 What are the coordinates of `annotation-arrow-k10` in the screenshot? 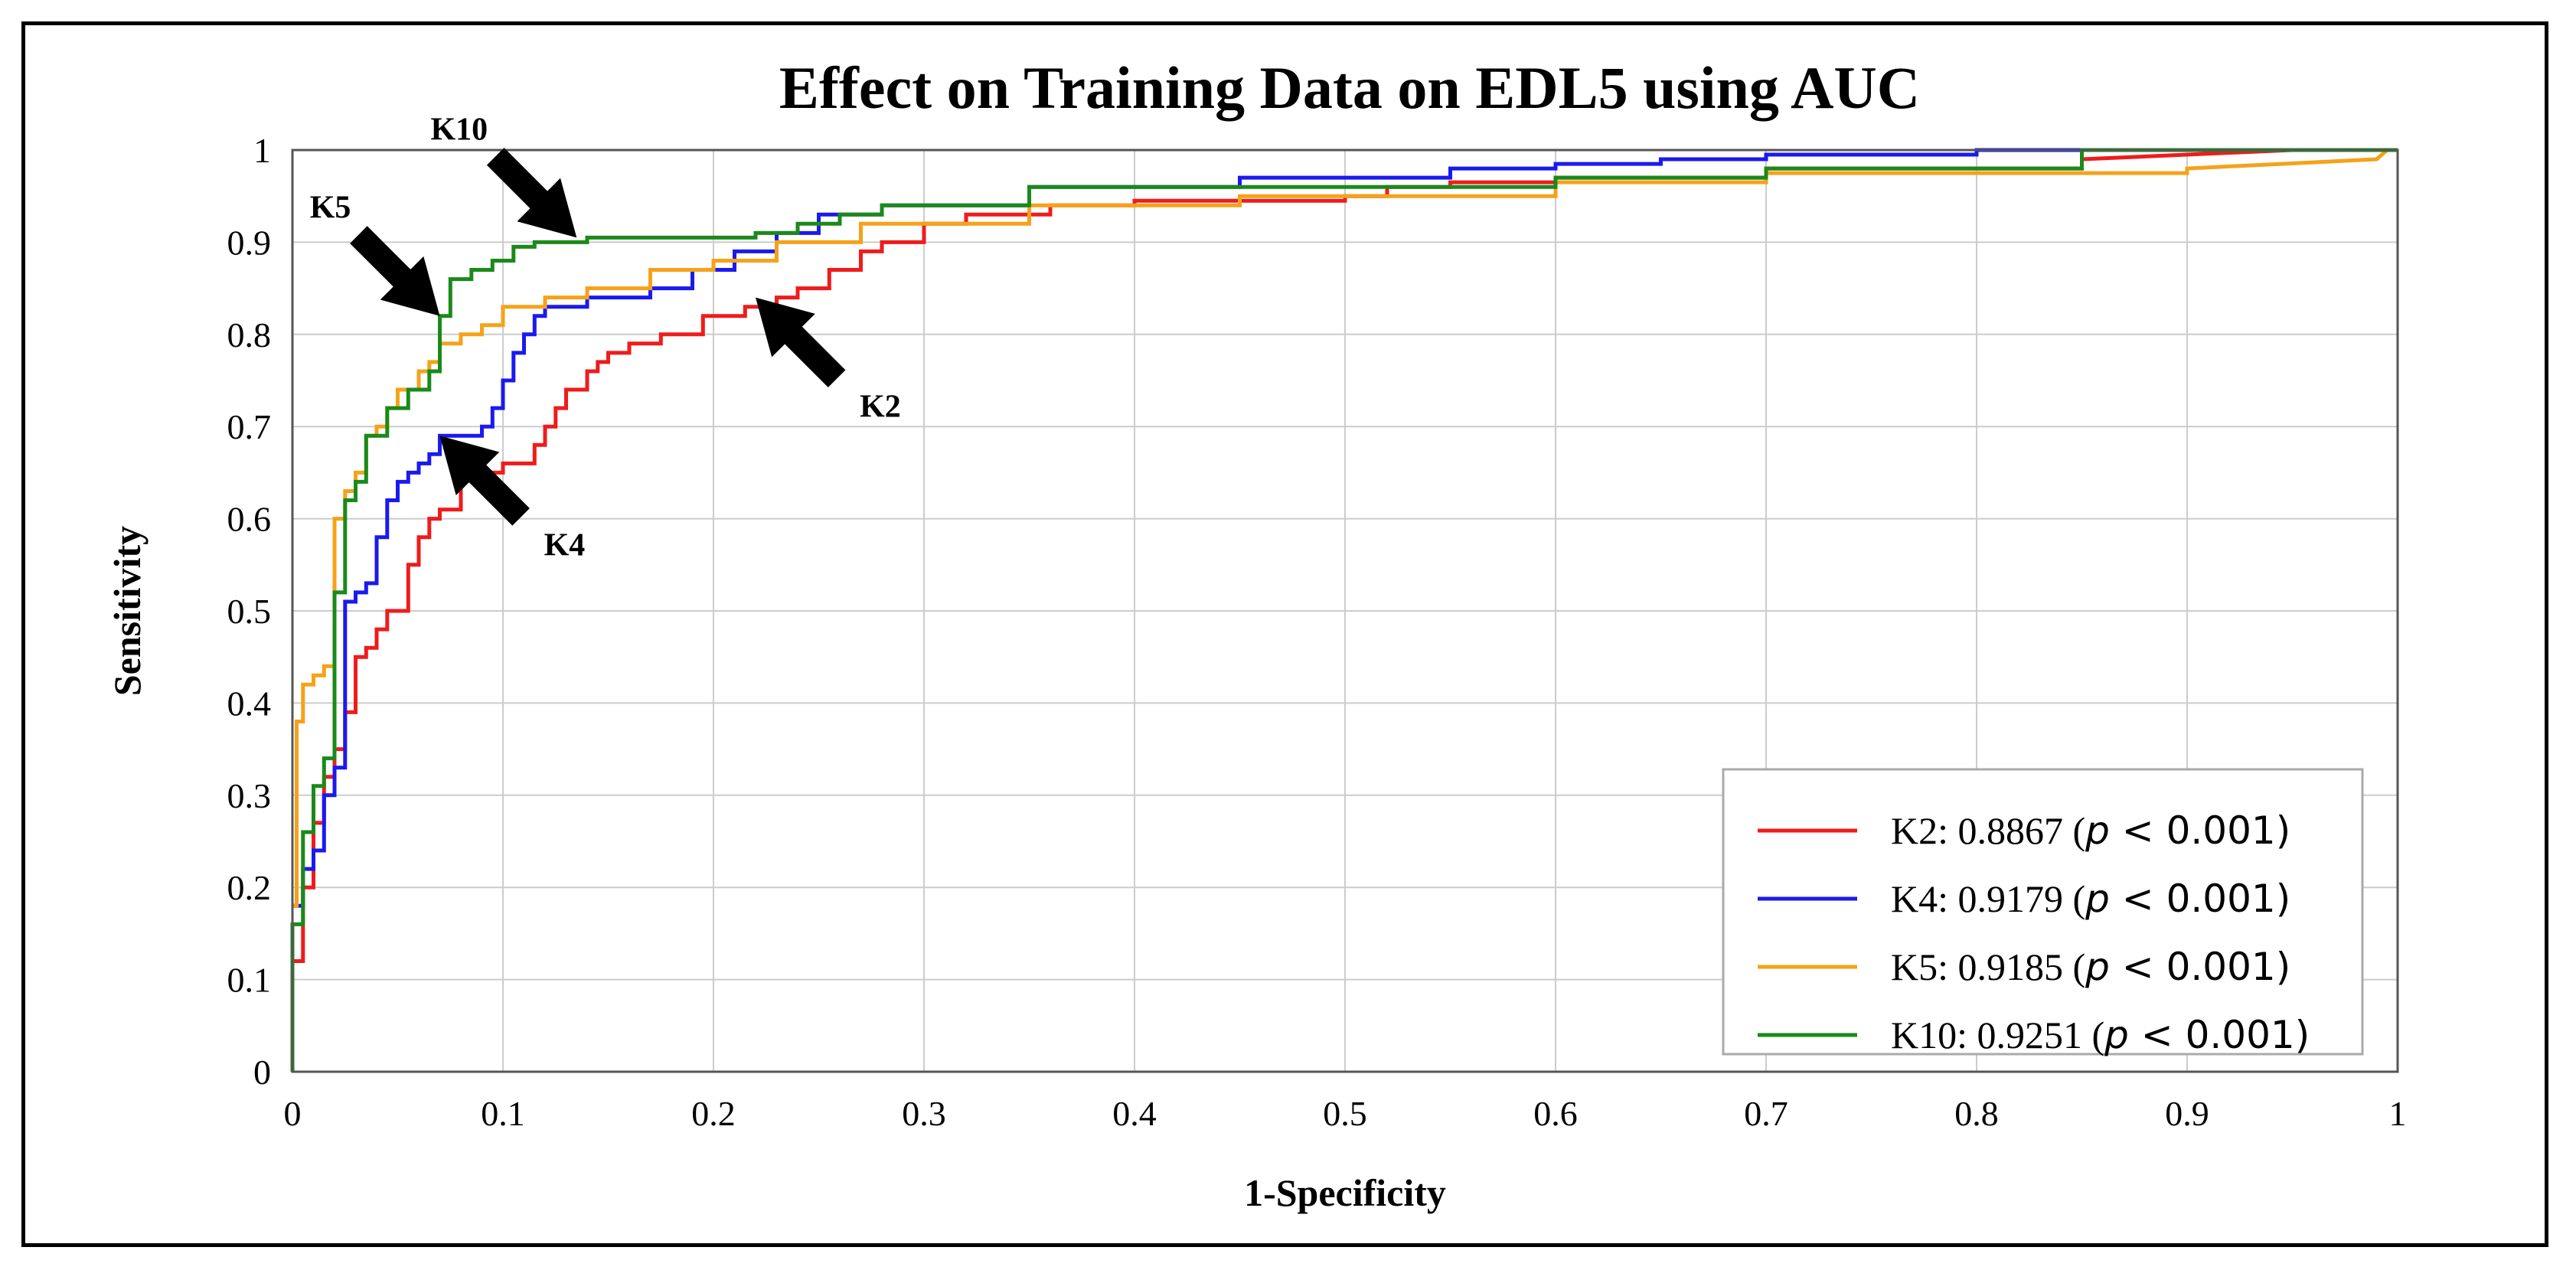 It's located at (531, 193).